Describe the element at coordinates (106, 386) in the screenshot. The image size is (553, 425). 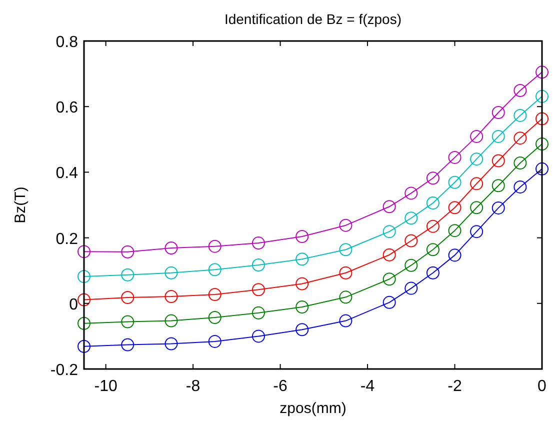
I see `x-tick-label: -10` at that location.